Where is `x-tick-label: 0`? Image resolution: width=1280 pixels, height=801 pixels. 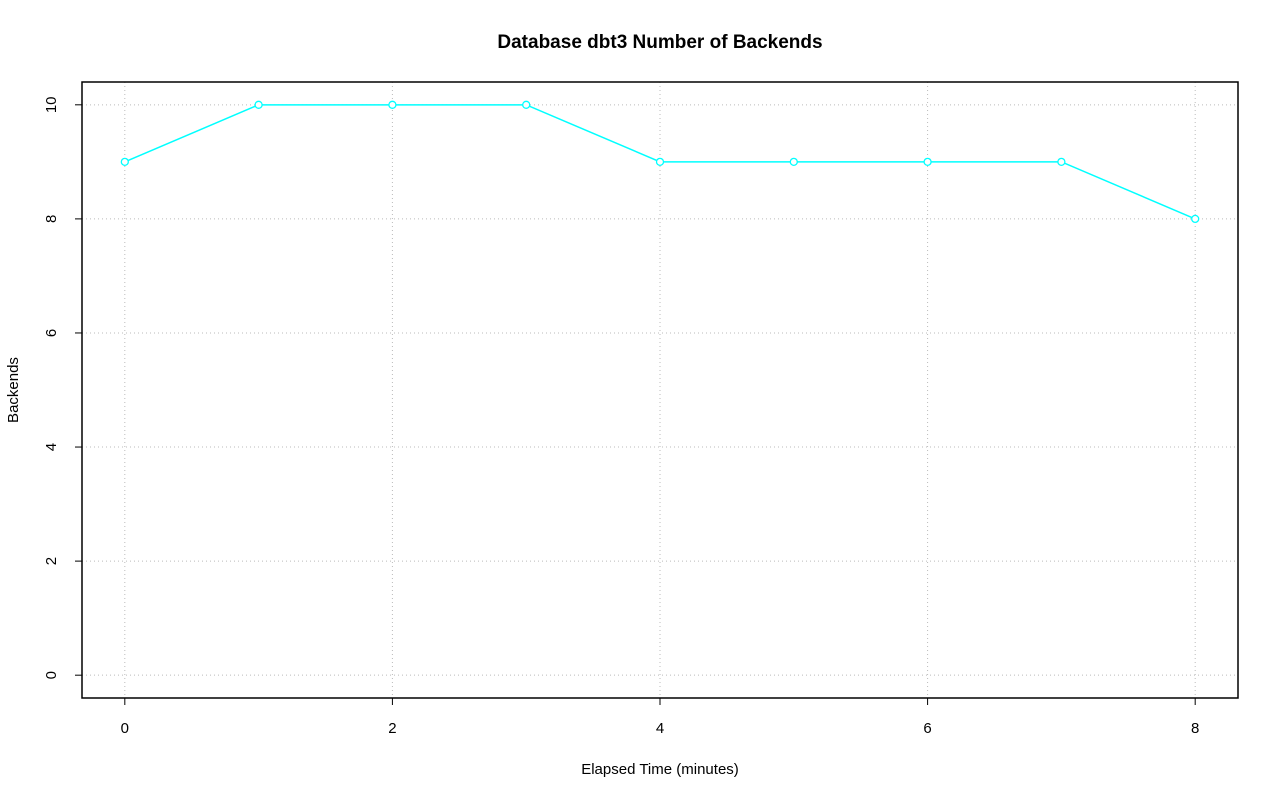
x-tick-label: 0 is located at coordinates (125, 728).